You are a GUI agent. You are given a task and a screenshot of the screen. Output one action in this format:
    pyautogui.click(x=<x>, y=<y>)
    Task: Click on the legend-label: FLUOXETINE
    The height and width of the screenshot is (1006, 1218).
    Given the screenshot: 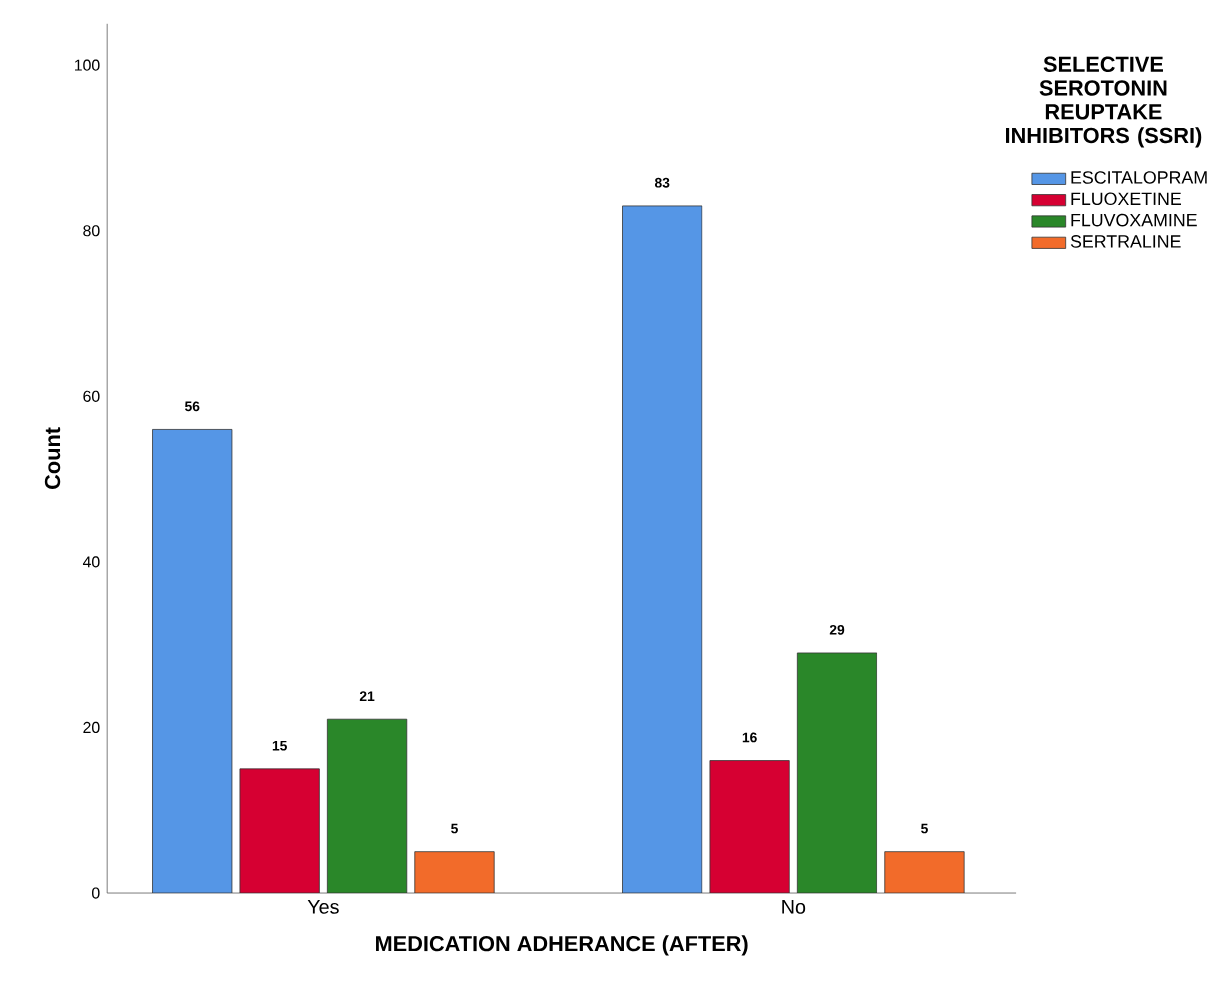 What is the action you would take?
    pyautogui.click(x=1126, y=199)
    